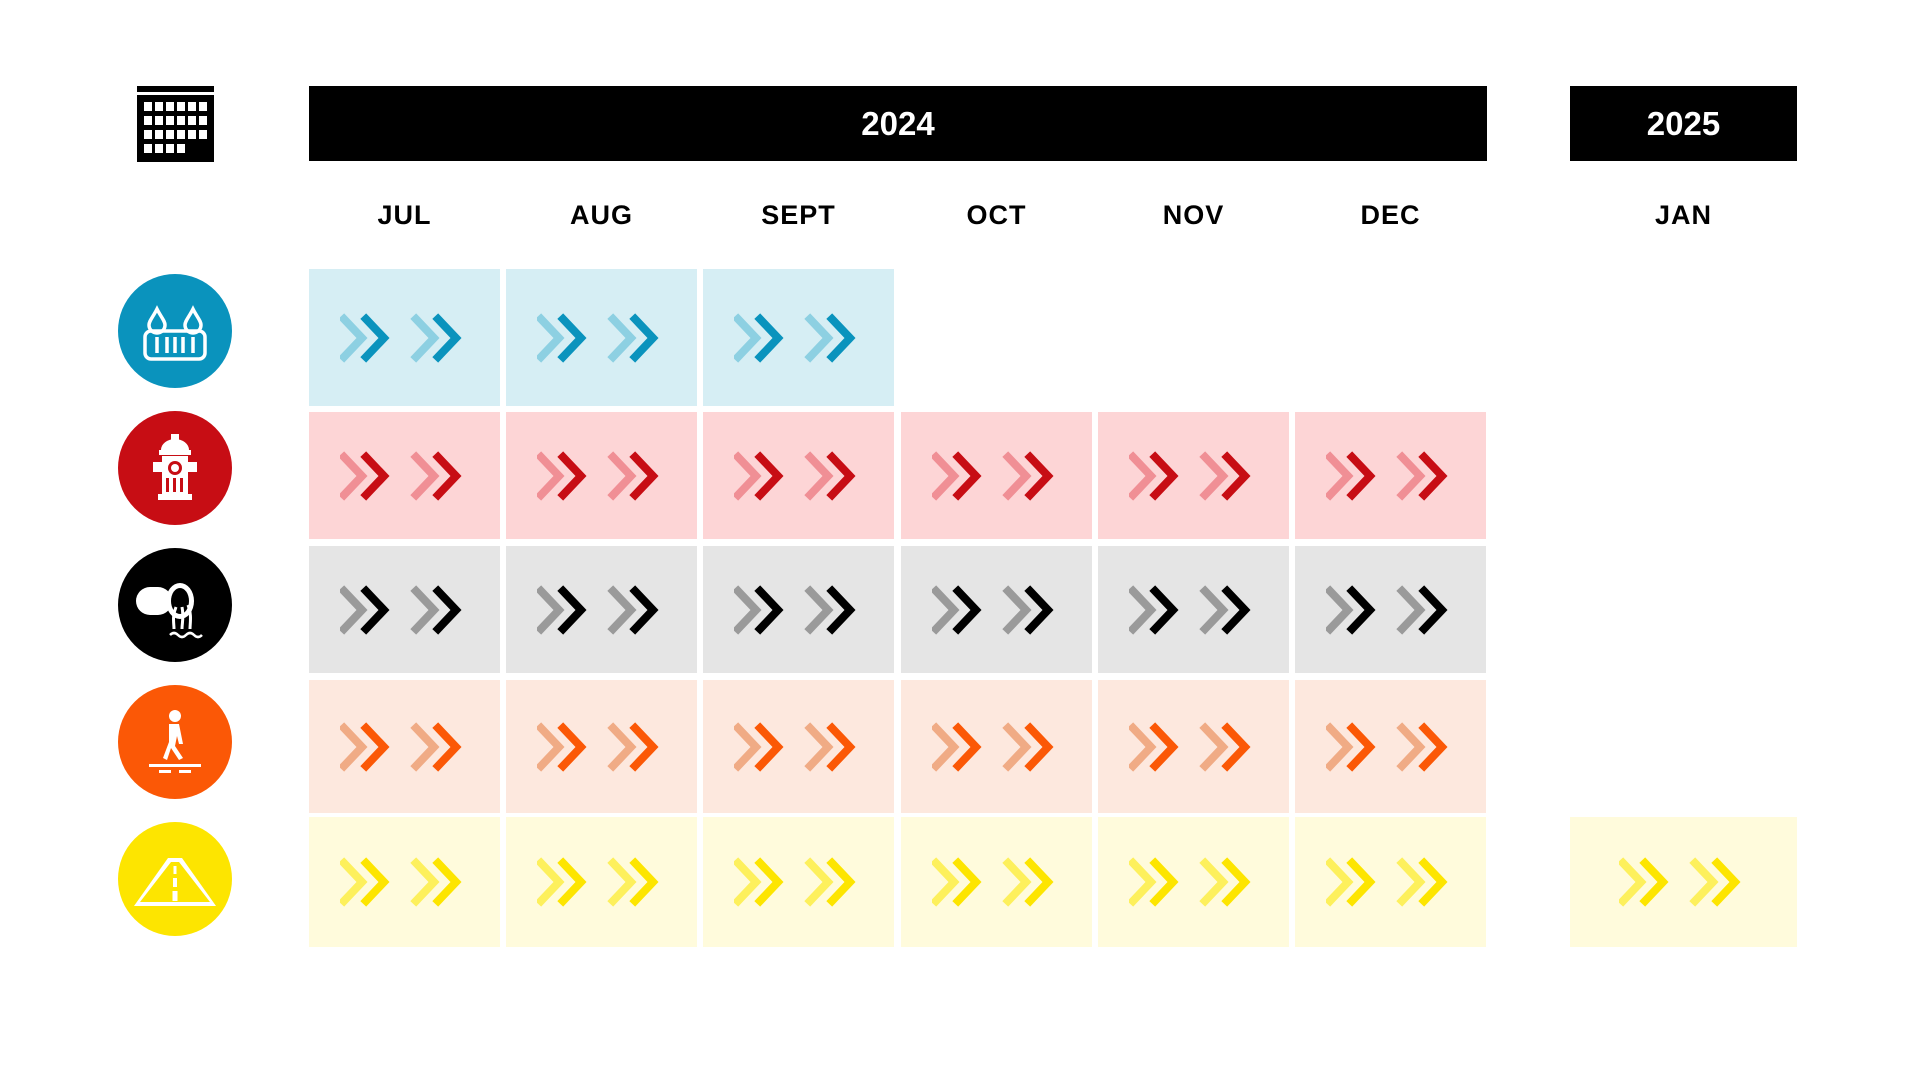 The width and height of the screenshot is (1920, 1080). I want to click on cell-fire-hydrant-aug, so click(601, 475).